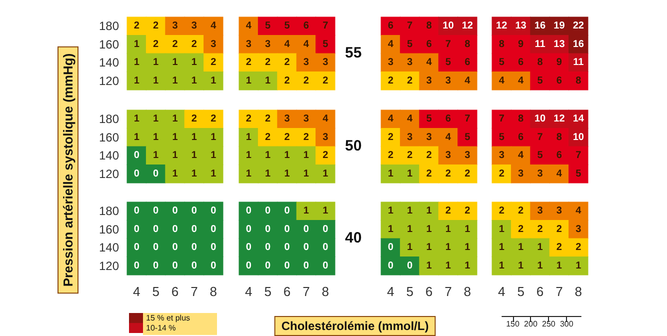  Describe the element at coordinates (513, 324) in the screenshot. I see `x2-tick-label: 150` at that location.